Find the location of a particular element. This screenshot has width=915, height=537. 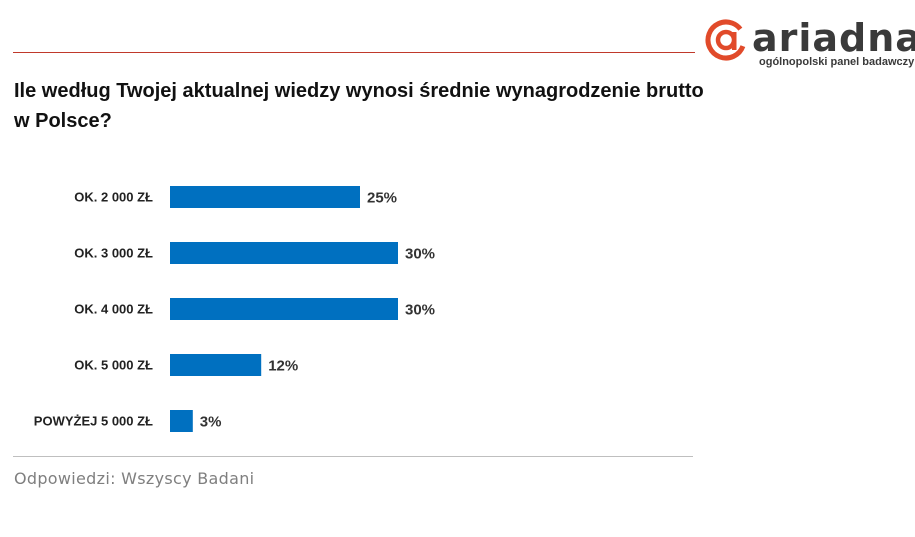

ariadna-logo-icon is located at coordinates (726, 40).